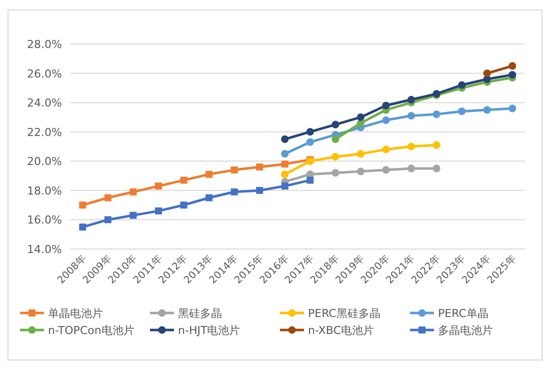  What do you see at coordinates (75, 313) in the screenshot?
I see `legend-label: 单晶电池片` at bounding box center [75, 313].